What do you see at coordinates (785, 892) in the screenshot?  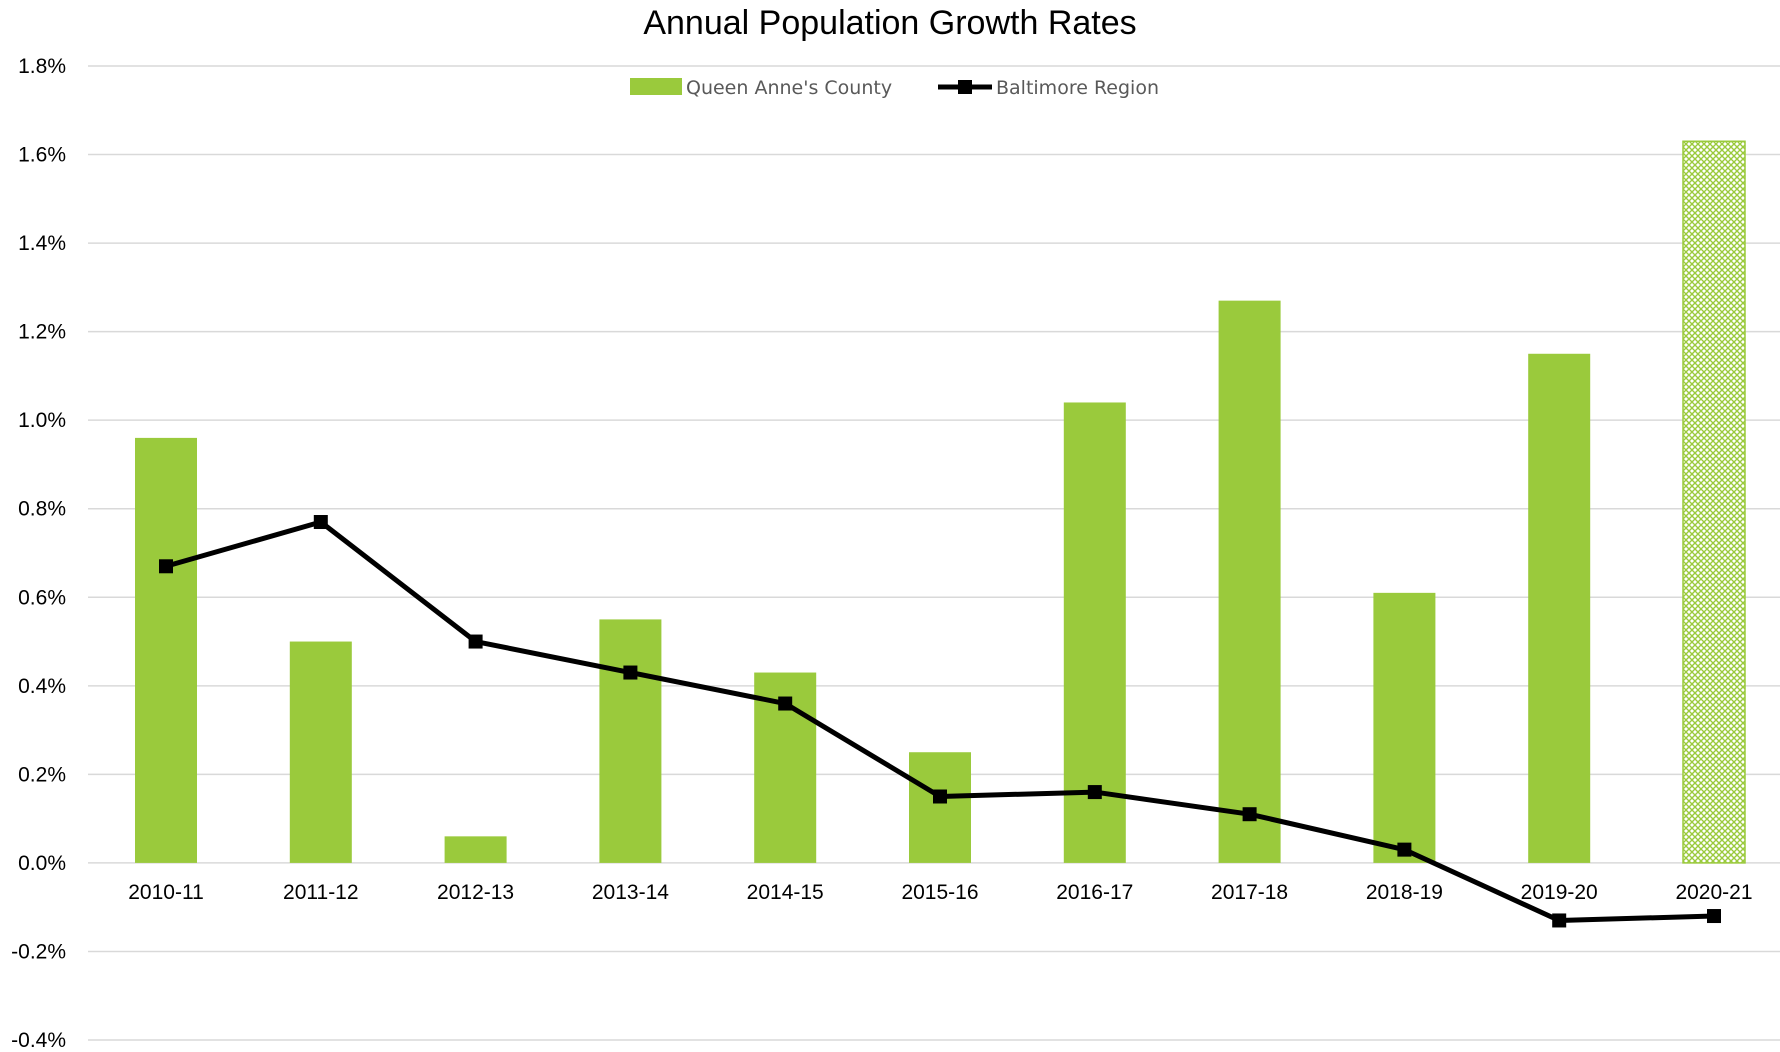 I see `x-tick-label: 2014-15` at bounding box center [785, 892].